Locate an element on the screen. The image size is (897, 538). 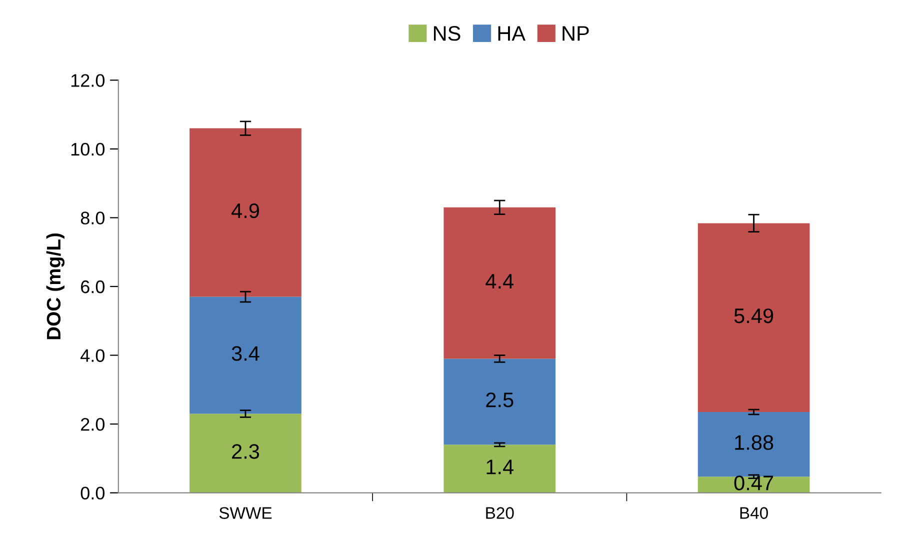
y-tick-label: 8.0 is located at coordinates (92, 218).